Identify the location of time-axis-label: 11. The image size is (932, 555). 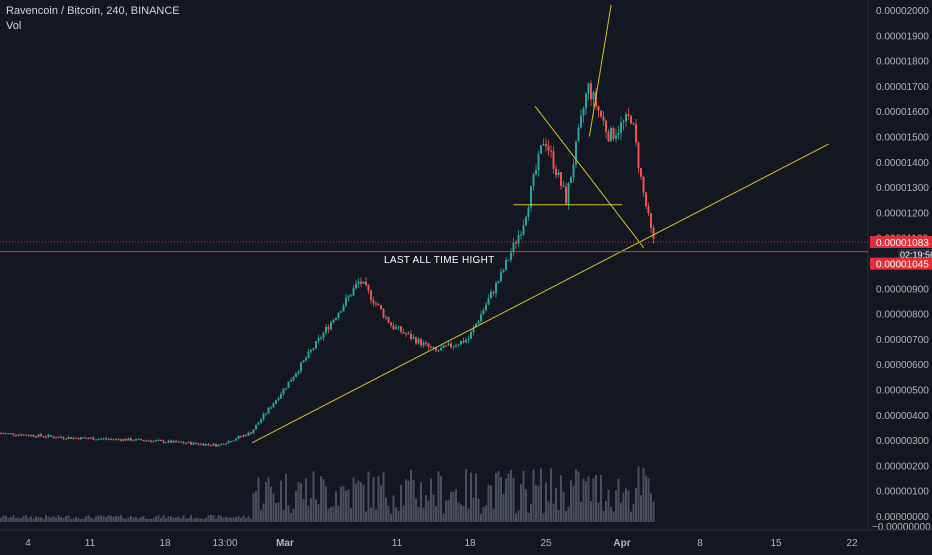
(397, 543).